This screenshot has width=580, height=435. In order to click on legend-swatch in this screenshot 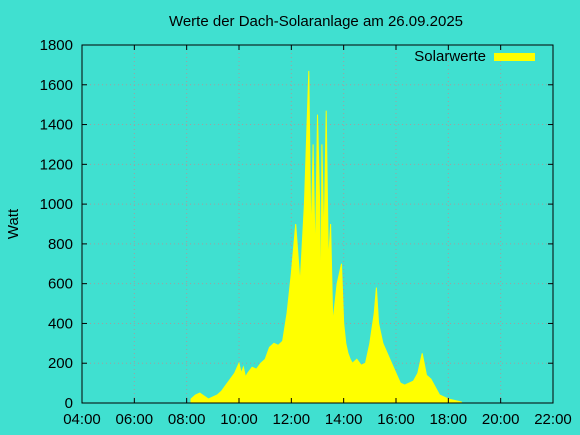, I will do `click(514, 57)`.